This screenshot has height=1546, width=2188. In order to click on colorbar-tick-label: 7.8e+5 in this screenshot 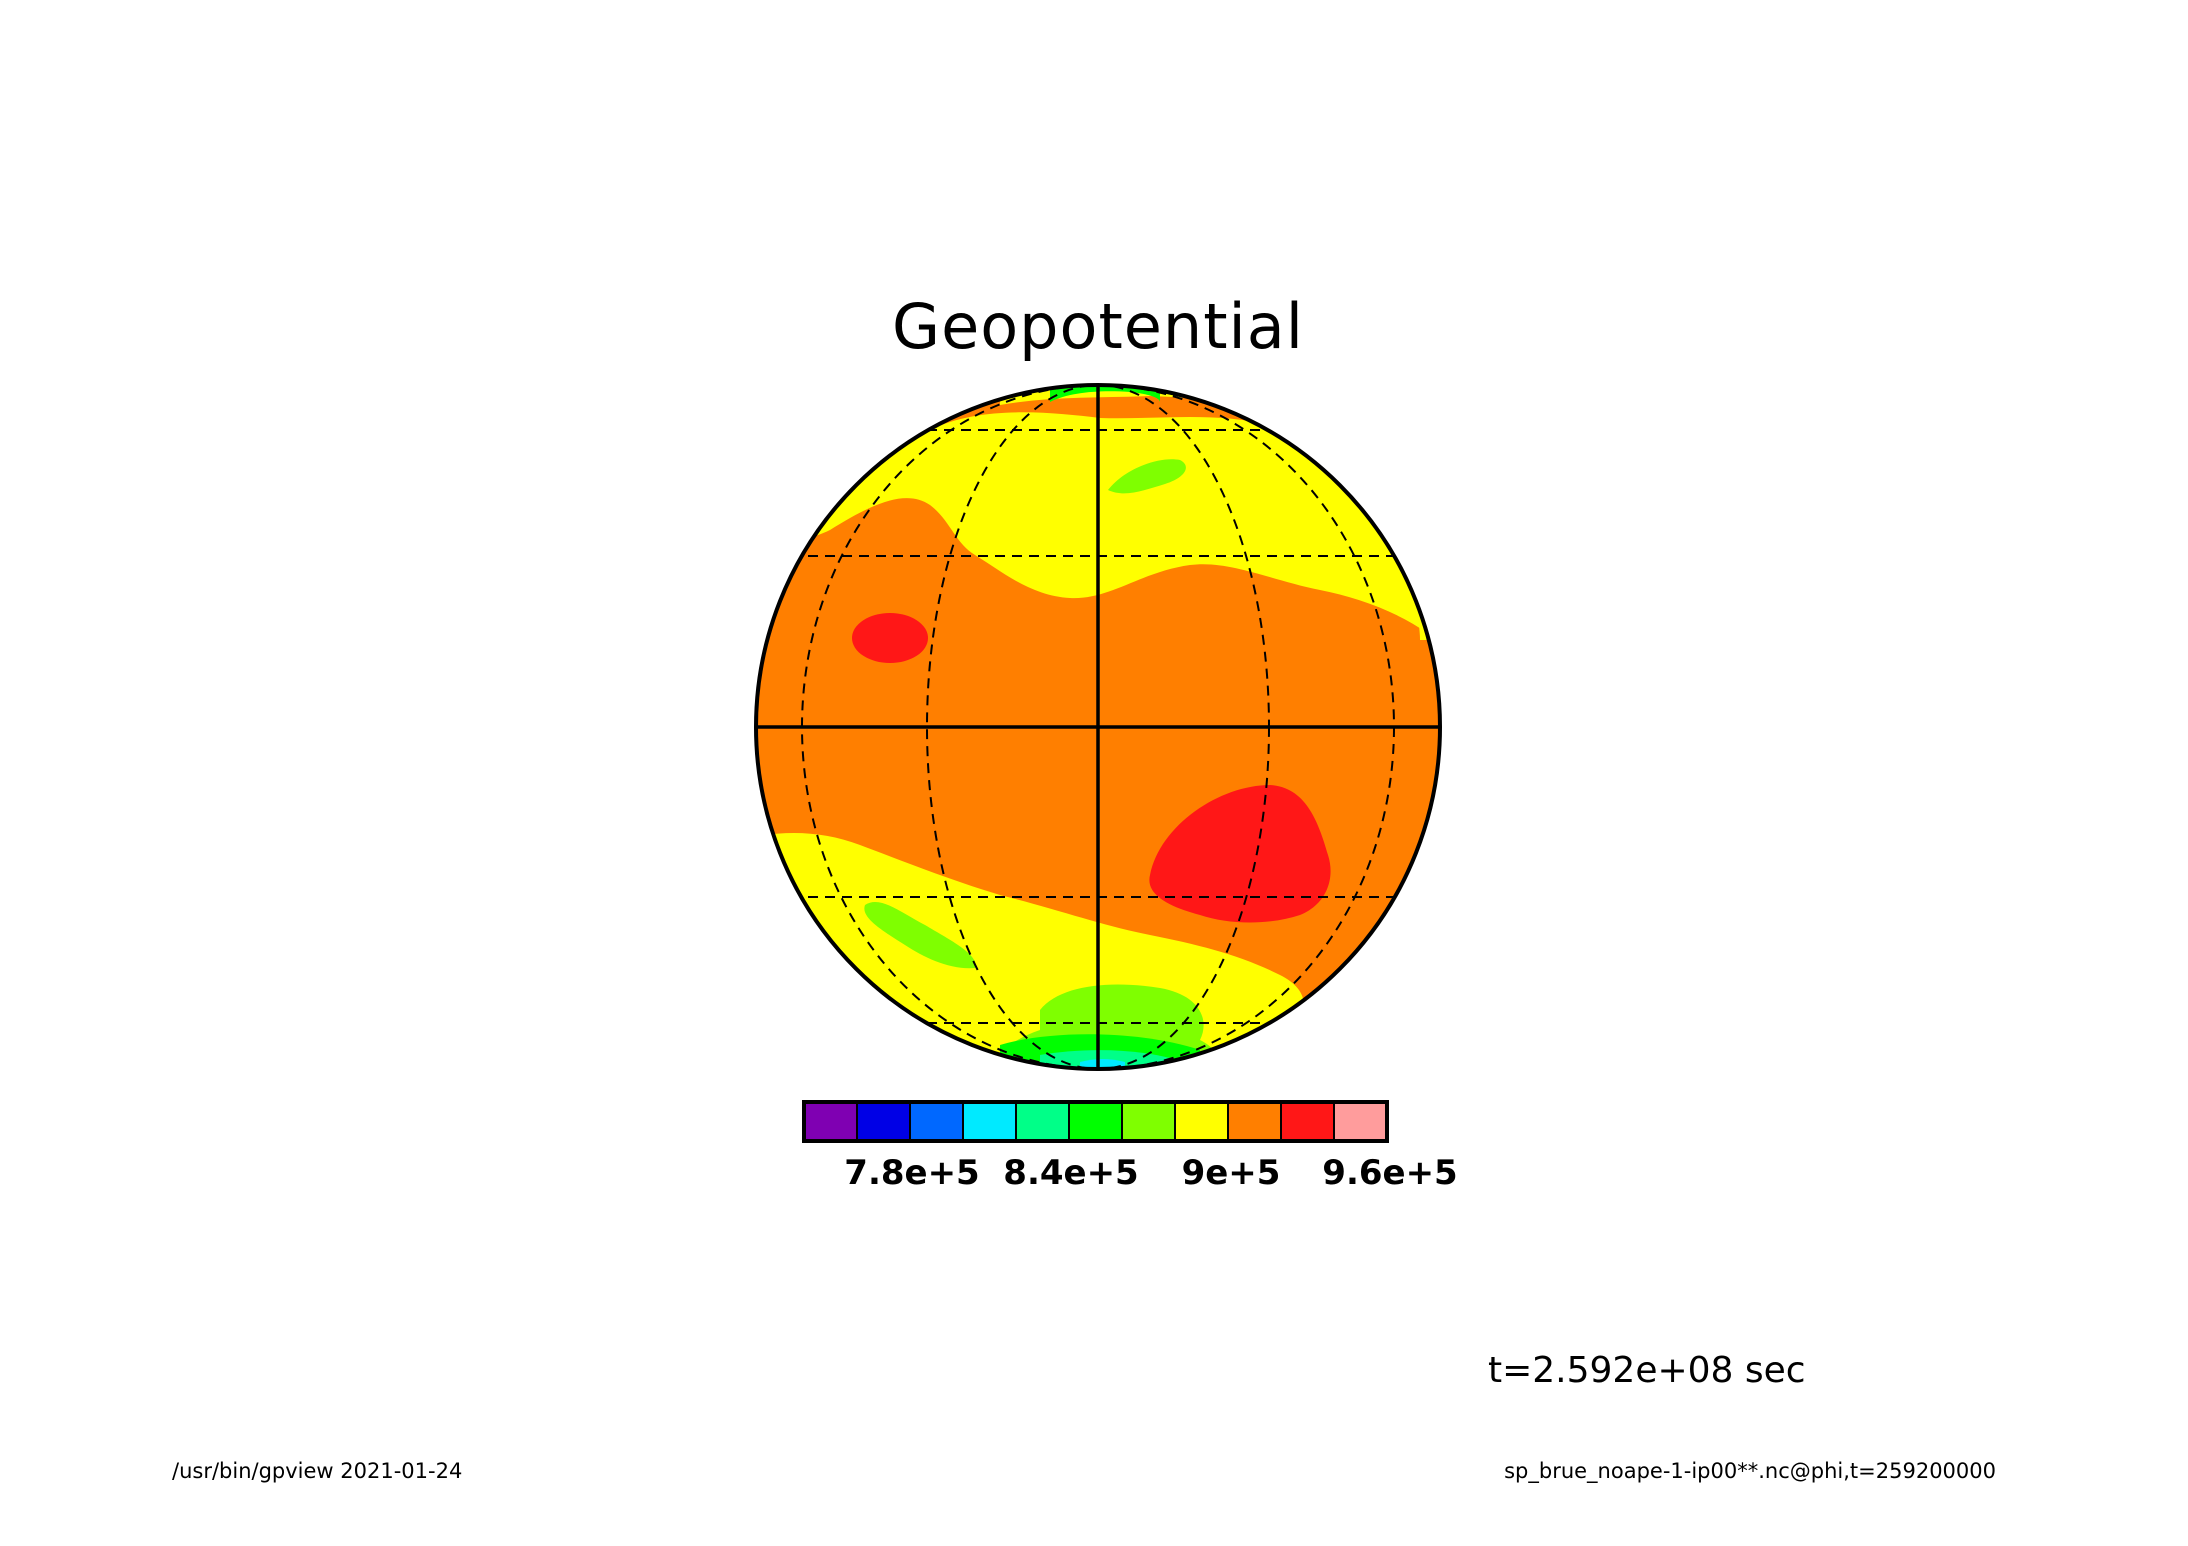, I will do `click(911, 1173)`.